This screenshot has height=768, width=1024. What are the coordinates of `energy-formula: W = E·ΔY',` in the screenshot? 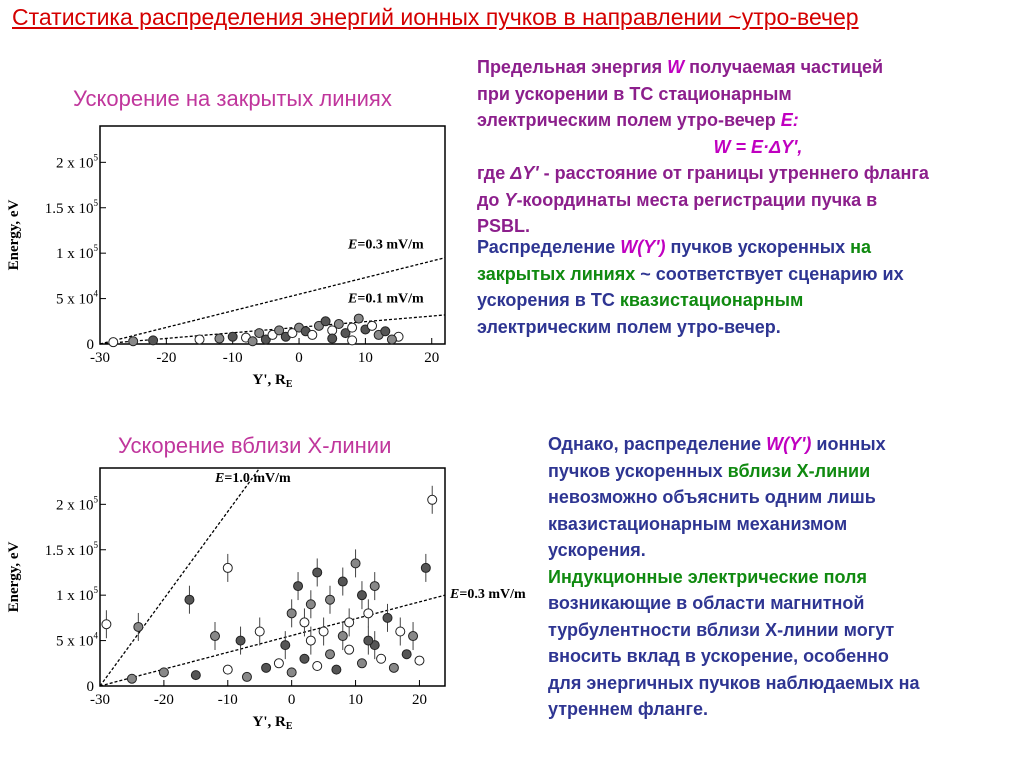 It's located at (758, 146).